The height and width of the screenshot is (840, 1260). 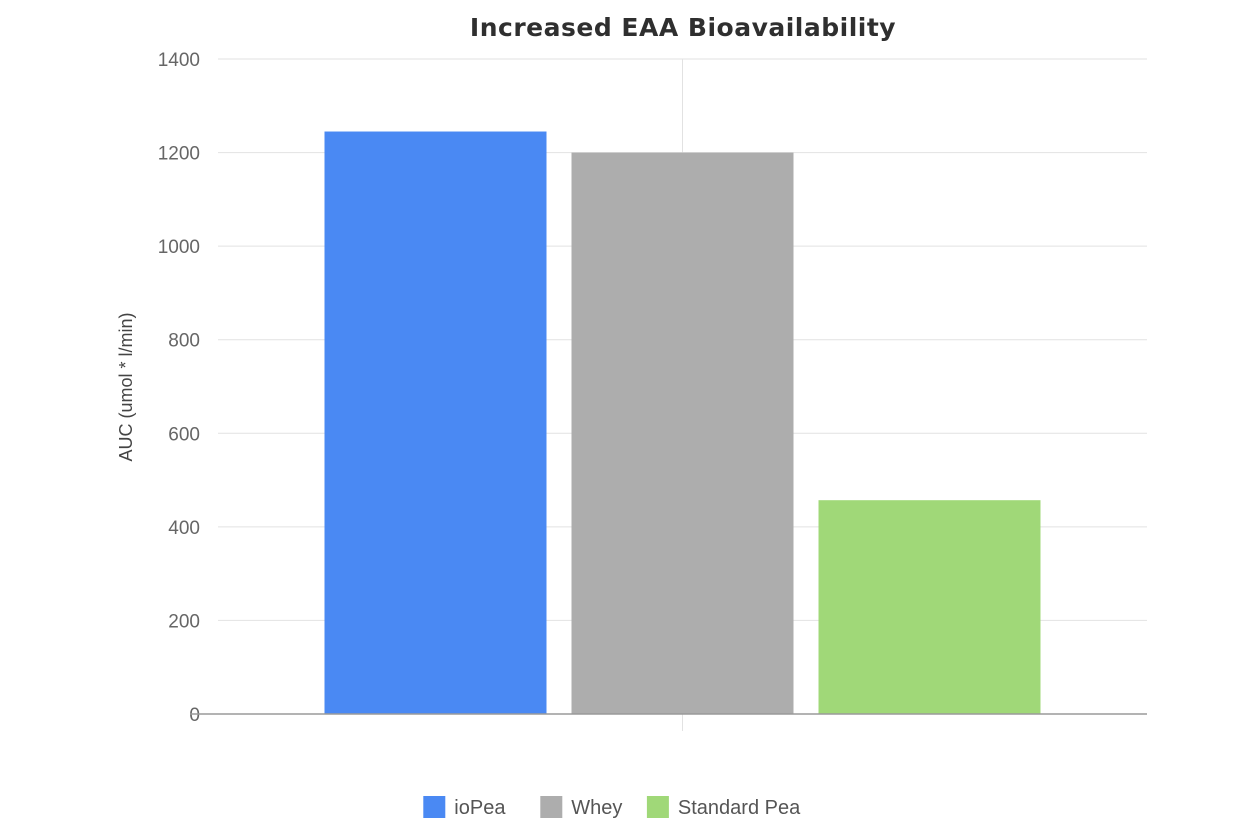 I want to click on y-tick-label: 600, so click(x=184, y=434).